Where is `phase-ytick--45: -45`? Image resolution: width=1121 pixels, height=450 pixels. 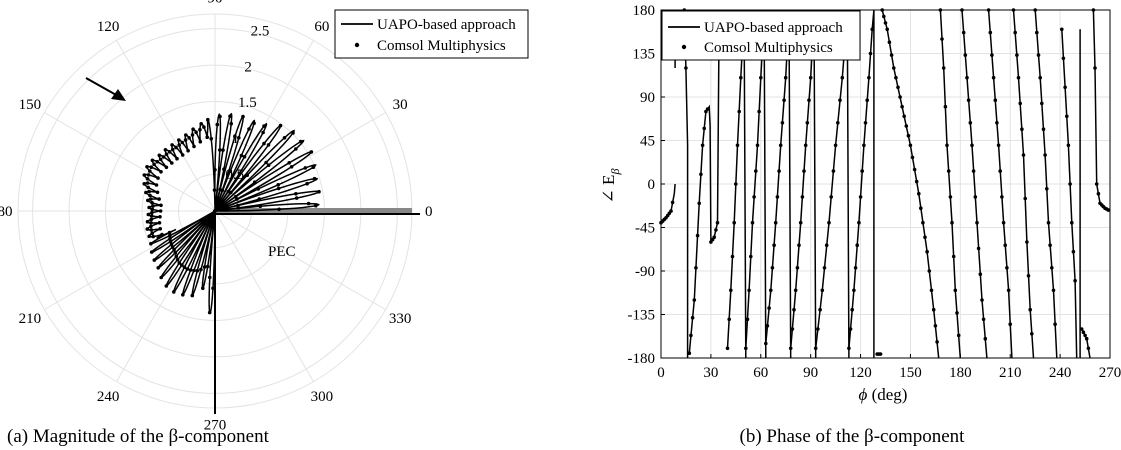 phase-ytick--45: -45 is located at coordinates (645, 229).